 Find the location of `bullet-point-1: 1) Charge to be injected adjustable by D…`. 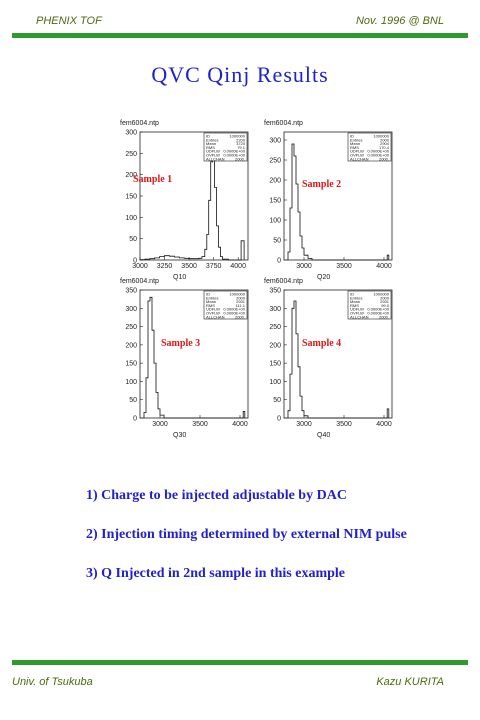

bullet-point-1: 1) Charge to be injected adjustable by D… is located at coordinates (216, 495).